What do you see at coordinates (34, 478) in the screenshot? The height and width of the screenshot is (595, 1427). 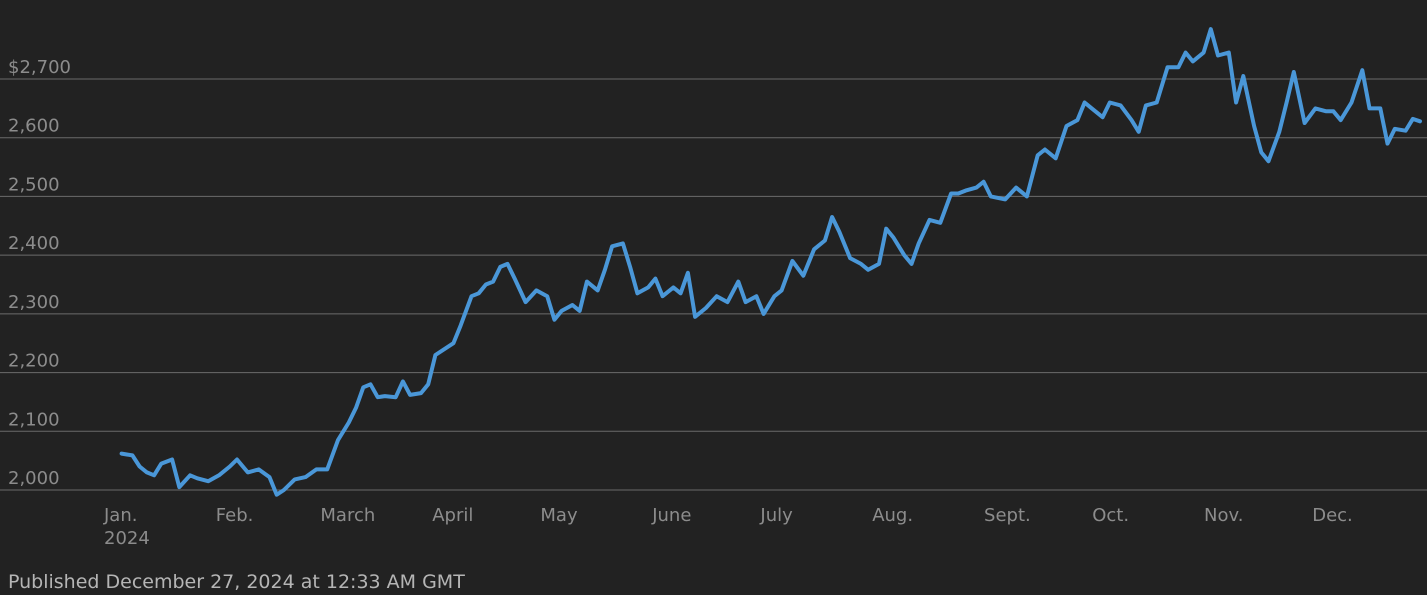 I see `y-tick-label: 2,000` at bounding box center [34, 478].